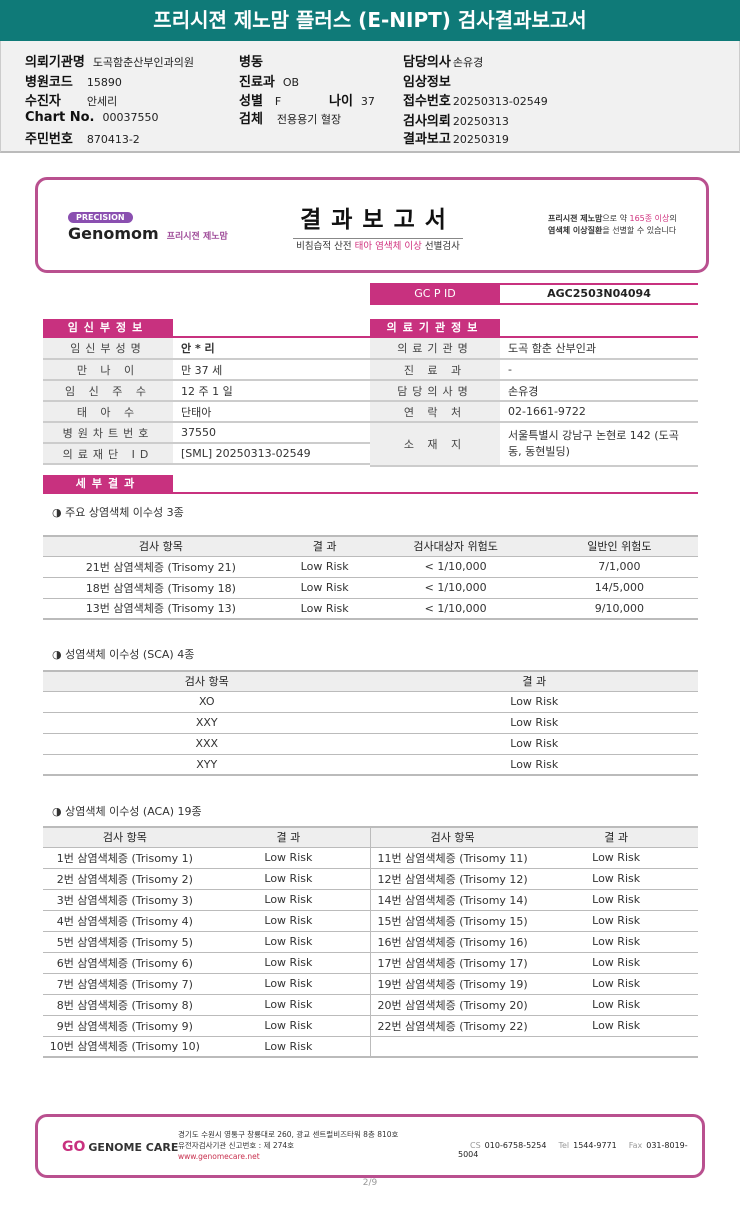 The width and height of the screenshot is (740, 1208). What do you see at coordinates (435, 327) in the screenshot?
I see `section-label: 의료기관정보` at bounding box center [435, 327].